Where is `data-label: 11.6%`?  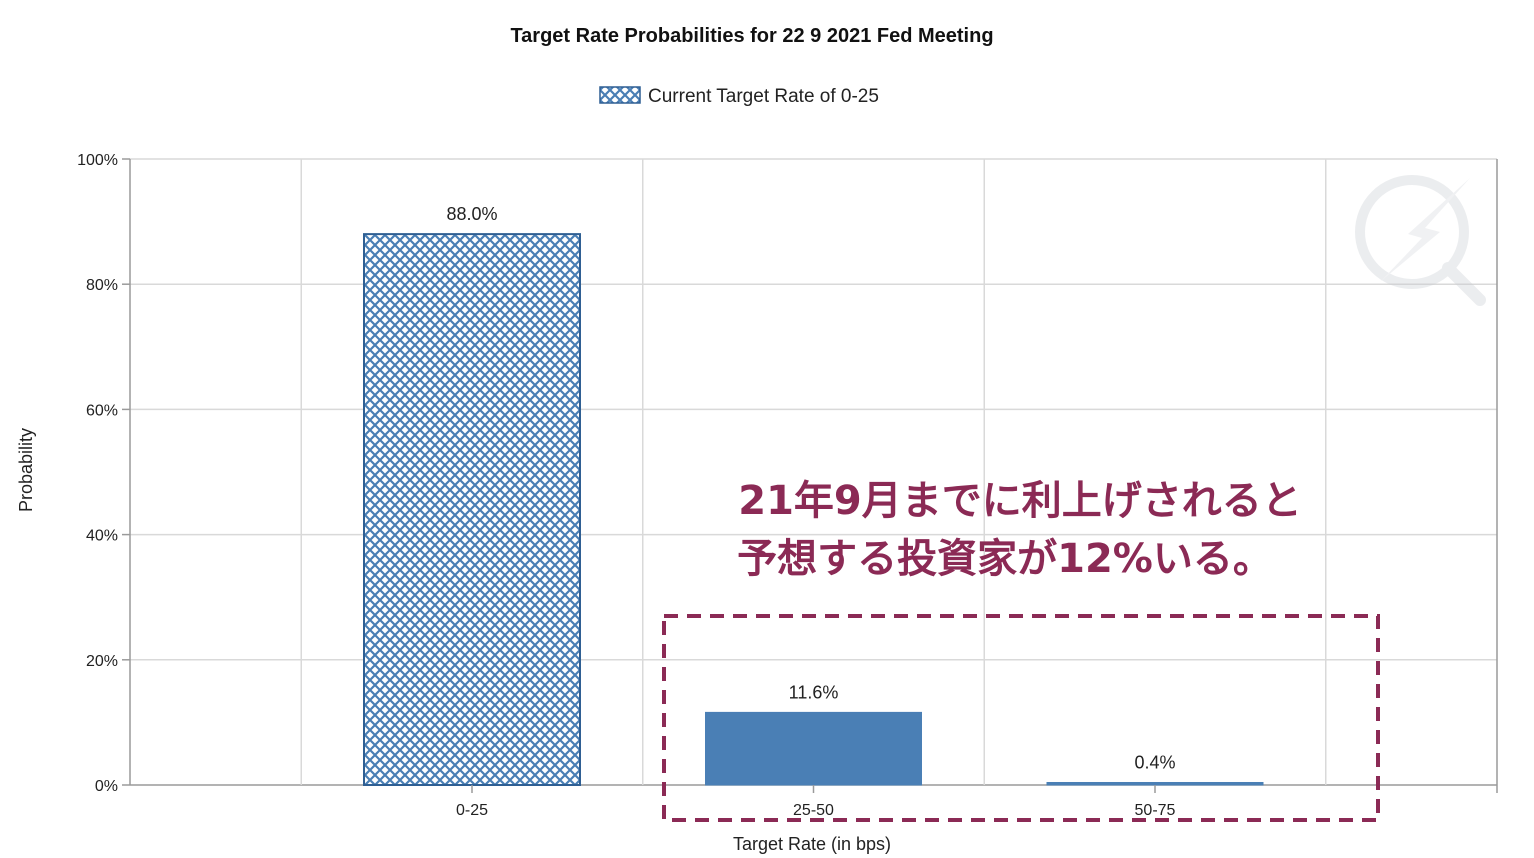
data-label: 11.6% is located at coordinates (814, 692).